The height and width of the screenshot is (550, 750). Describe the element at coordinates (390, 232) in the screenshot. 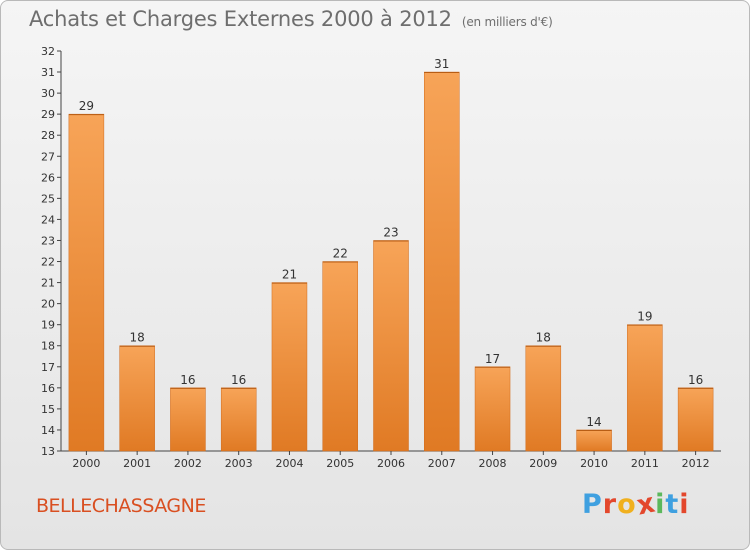

I see `data-label: 23` at that location.